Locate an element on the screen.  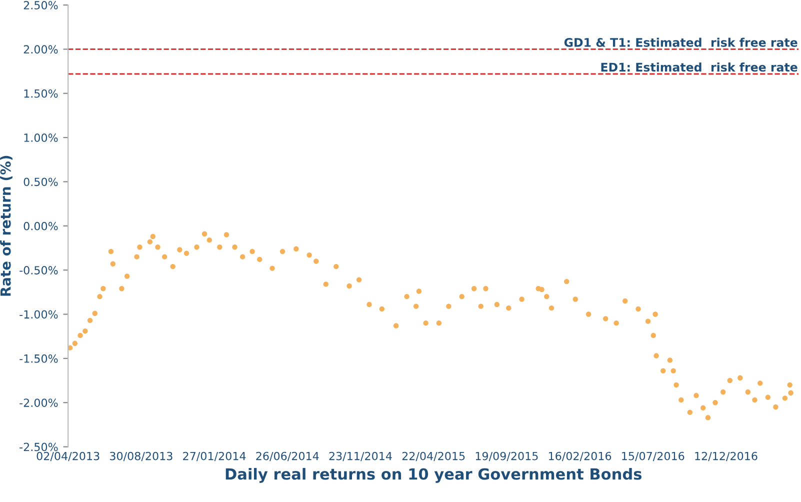
x-tick-label: 27/01/2014 is located at coordinates (214, 457).